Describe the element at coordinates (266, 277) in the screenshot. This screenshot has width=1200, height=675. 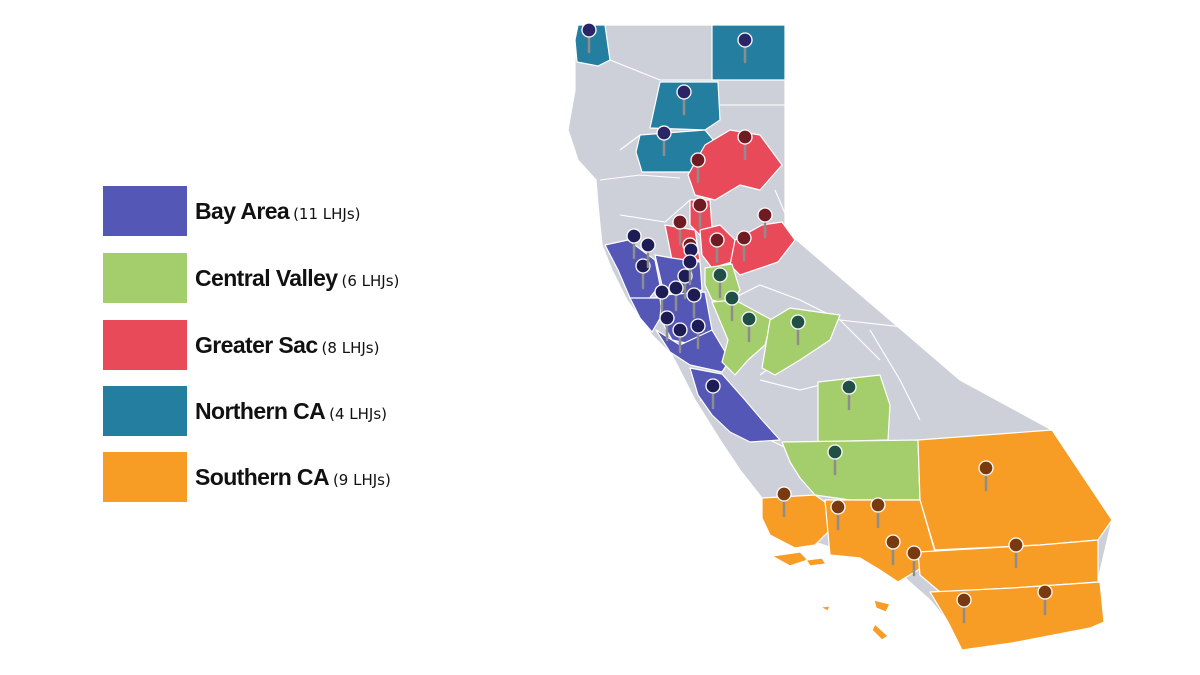
I see `legend-label-central-valley: Central Valley` at that location.